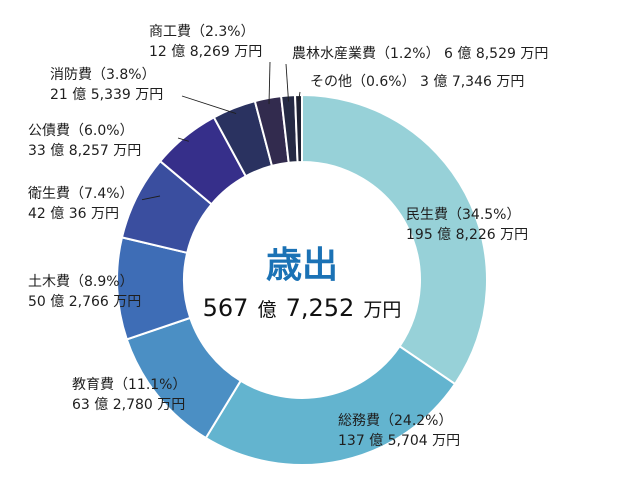  I want to click on center-total-num1: 567, so click(226, 308).